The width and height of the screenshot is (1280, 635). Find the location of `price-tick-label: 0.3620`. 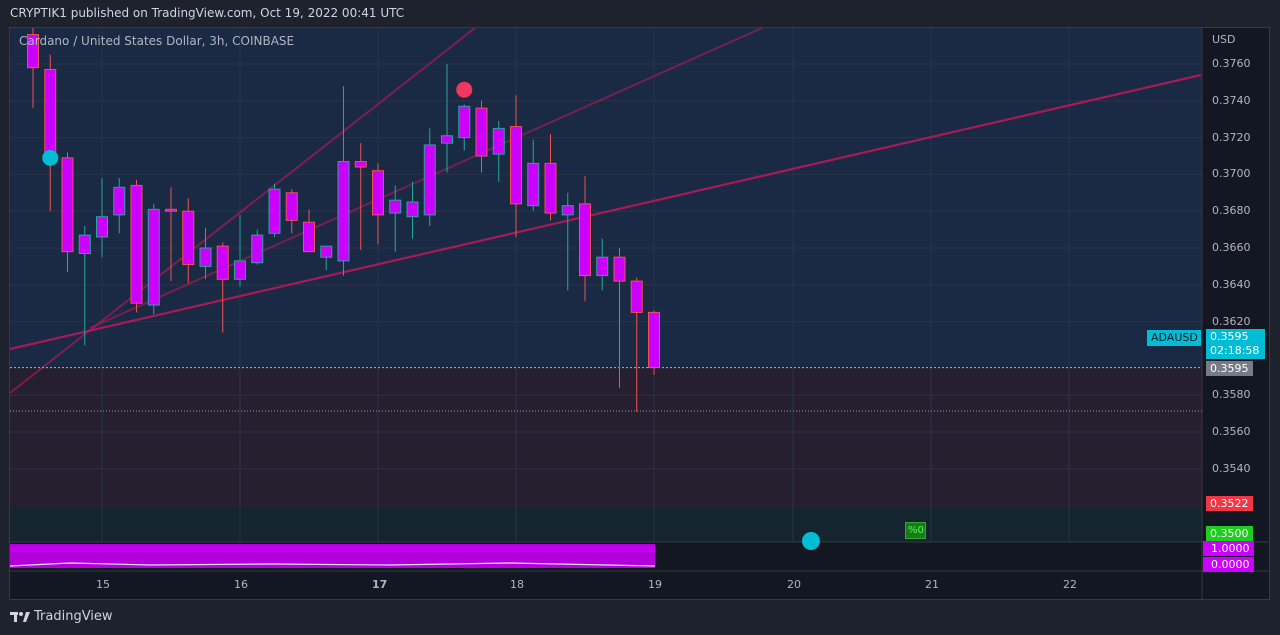

price-tick-label: 0.3620 is located at coordinates (1231, 321).